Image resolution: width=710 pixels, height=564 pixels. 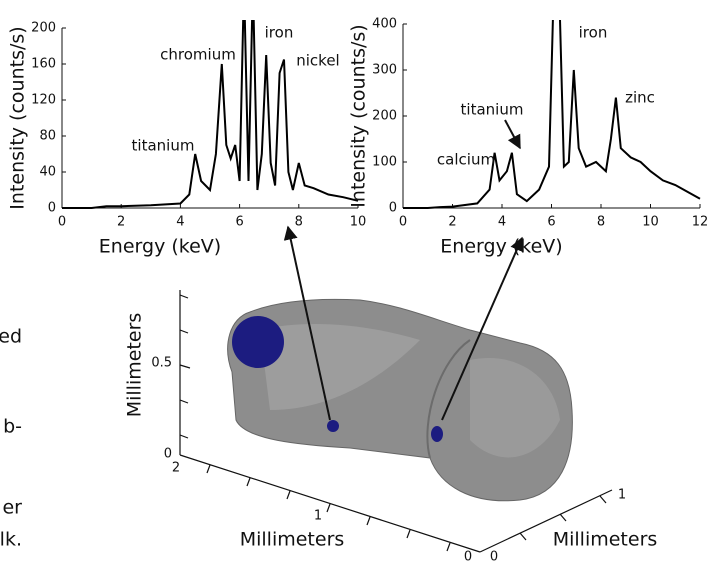 What do you see at coordinates (640, 98) in the screenshot?
I see `peak-annotation: zinc` at bounding box center [640, 98].